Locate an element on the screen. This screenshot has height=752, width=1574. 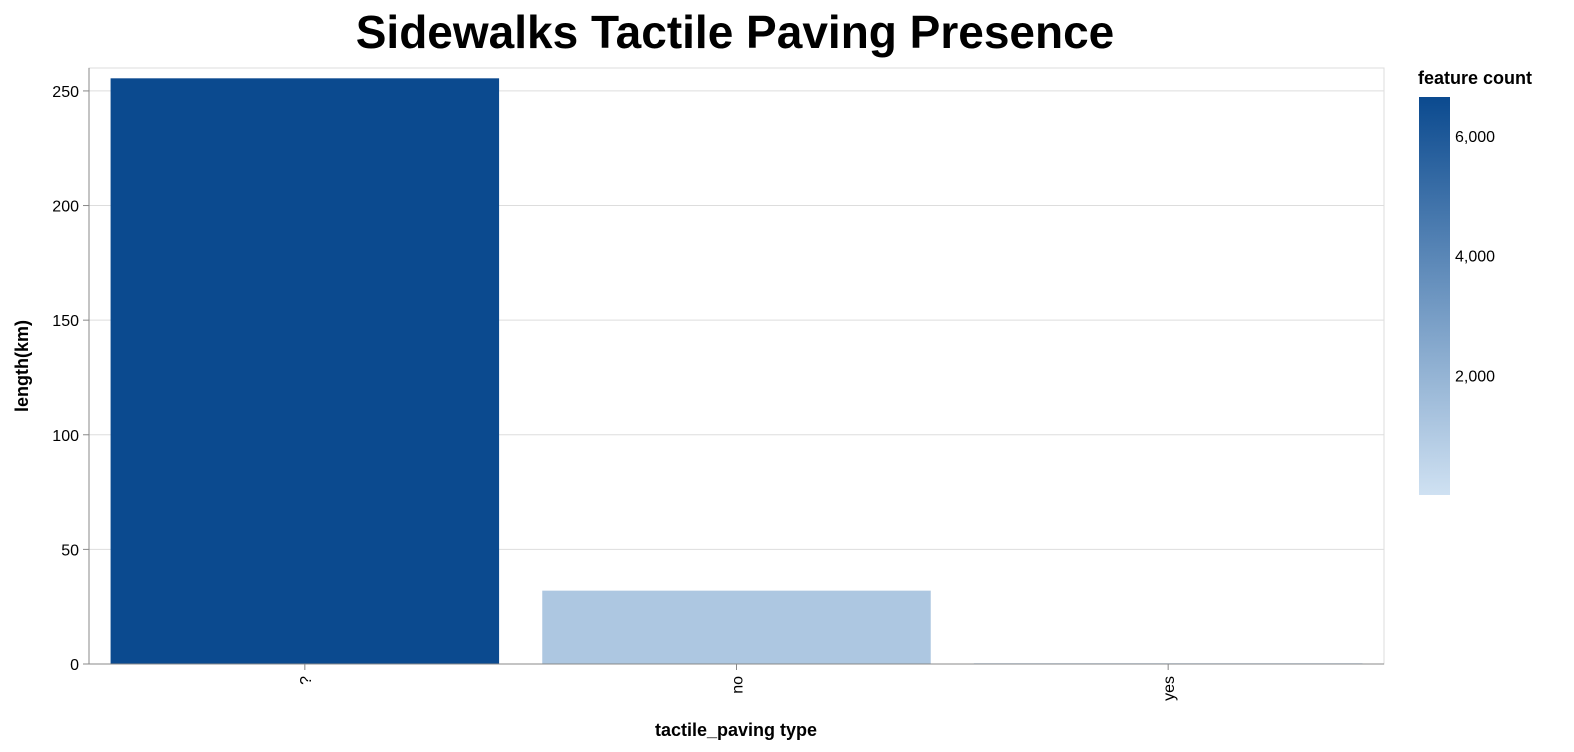
y-tick-label: 50 is located at coordinates (70, 550).